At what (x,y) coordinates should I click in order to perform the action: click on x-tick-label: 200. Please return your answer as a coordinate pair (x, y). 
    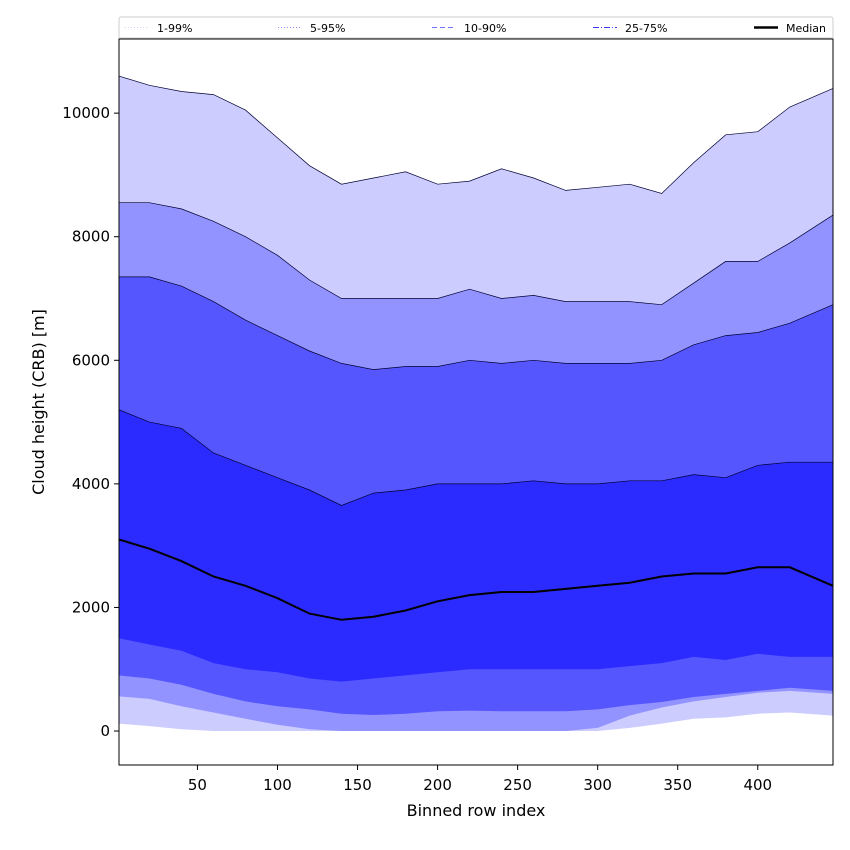
    Looking at the image, I should click on (437, 785).